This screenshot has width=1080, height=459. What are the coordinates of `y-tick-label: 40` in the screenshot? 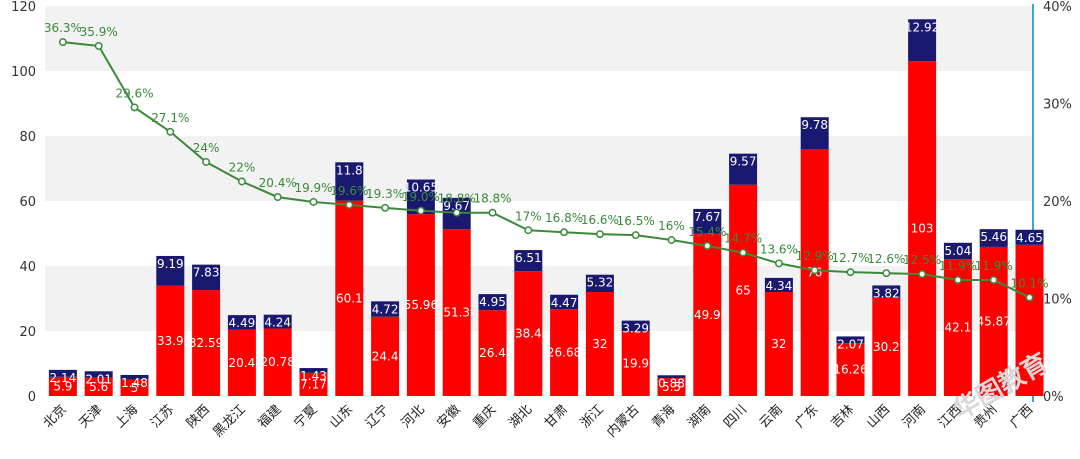 It's located at (27, 267).